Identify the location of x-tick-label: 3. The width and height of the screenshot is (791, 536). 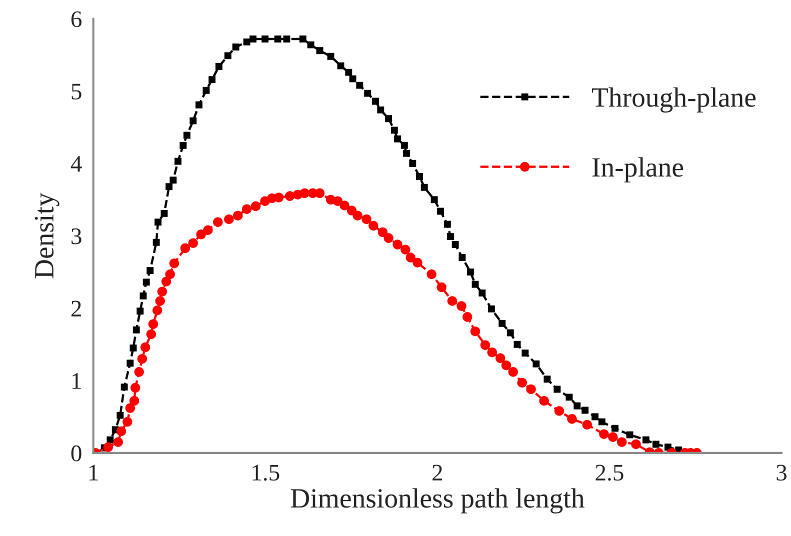
(781, 472).